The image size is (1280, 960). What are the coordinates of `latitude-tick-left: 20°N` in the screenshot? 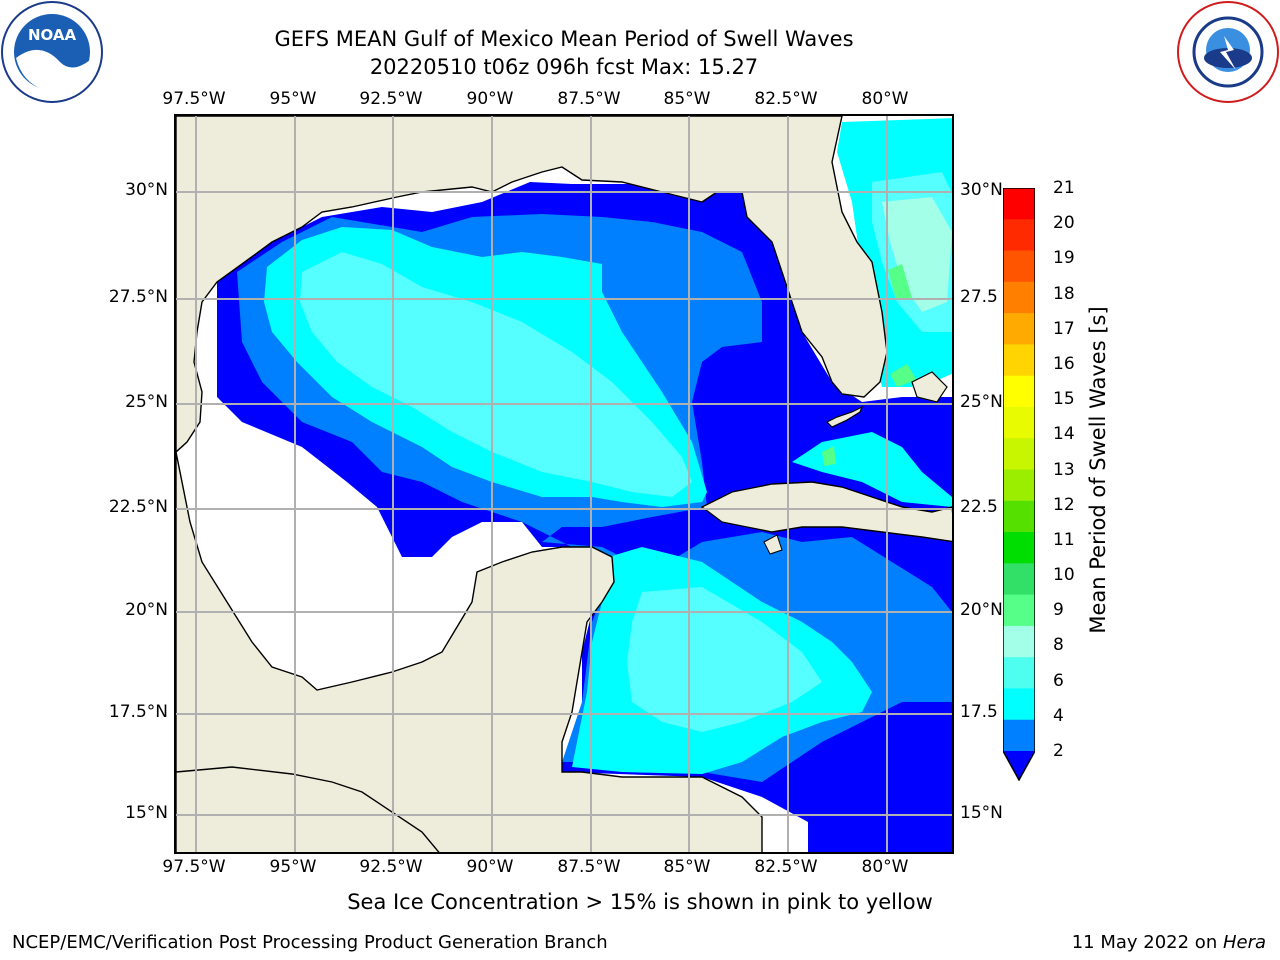 It's located at (146, 610).